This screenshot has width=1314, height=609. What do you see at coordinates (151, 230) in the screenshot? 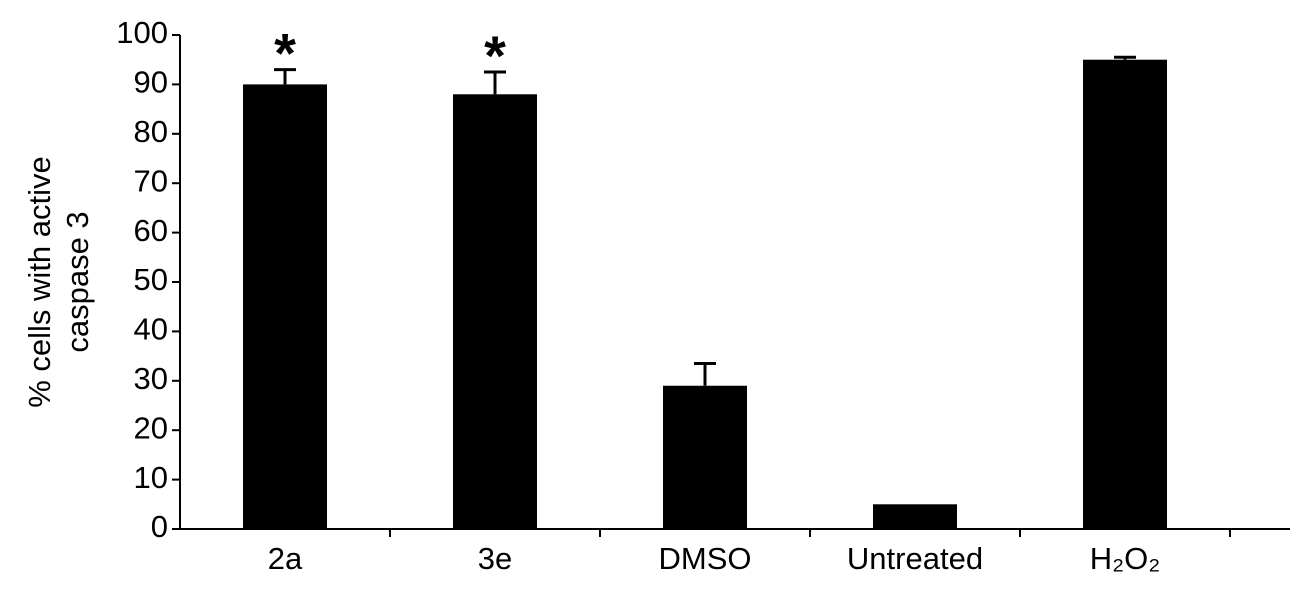
I see `y-tick-label: 60` at bounding box center [151, 230].